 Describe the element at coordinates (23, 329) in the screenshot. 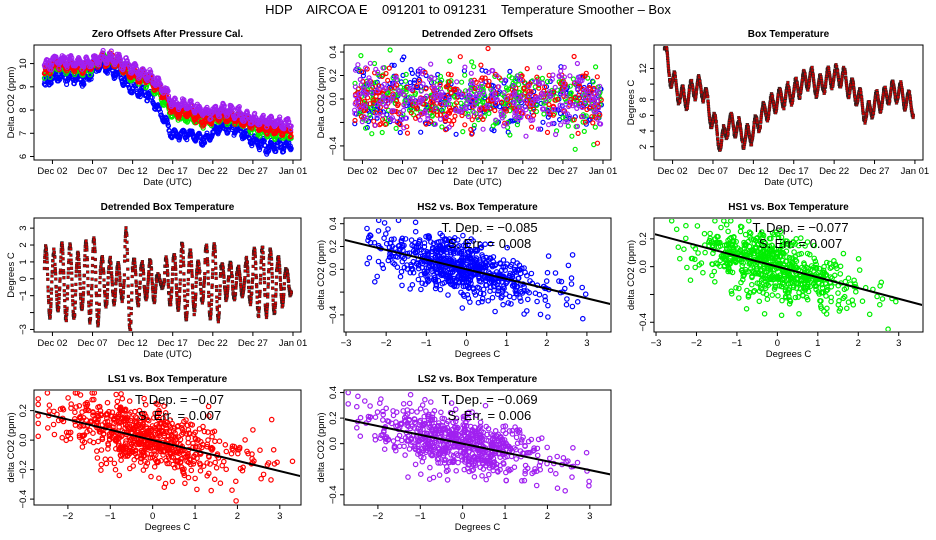

I see `y-tick-label: −3` at that location.